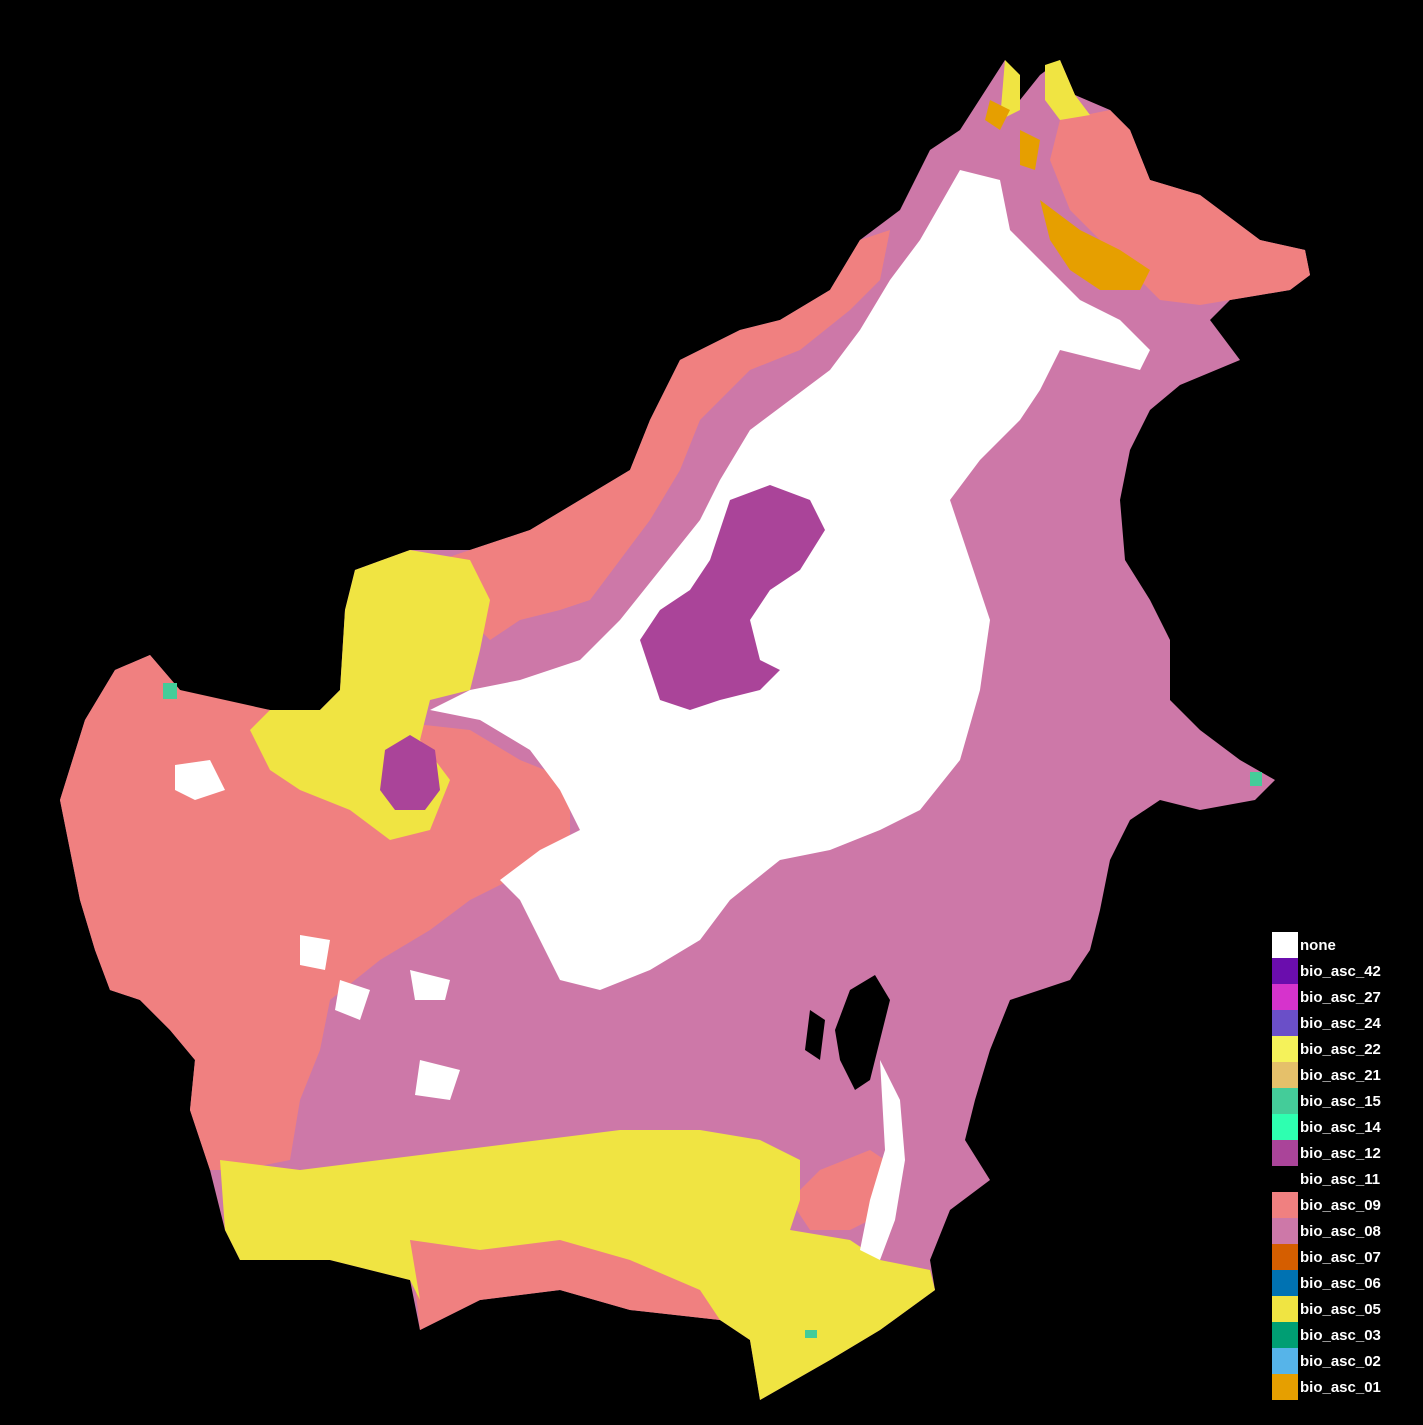 This screenshot has height=1425, width=1423. What do you see at coordinates (847, 1032) in the screenshot?
I see `region-bio-asc-11-south-cluster` at bounding box center [847, 1032].